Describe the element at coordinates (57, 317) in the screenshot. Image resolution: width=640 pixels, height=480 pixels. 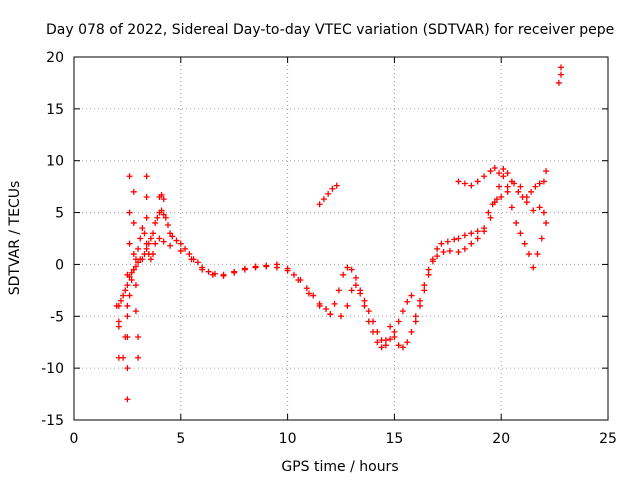
I see `y-tick-label: -5` at that location.